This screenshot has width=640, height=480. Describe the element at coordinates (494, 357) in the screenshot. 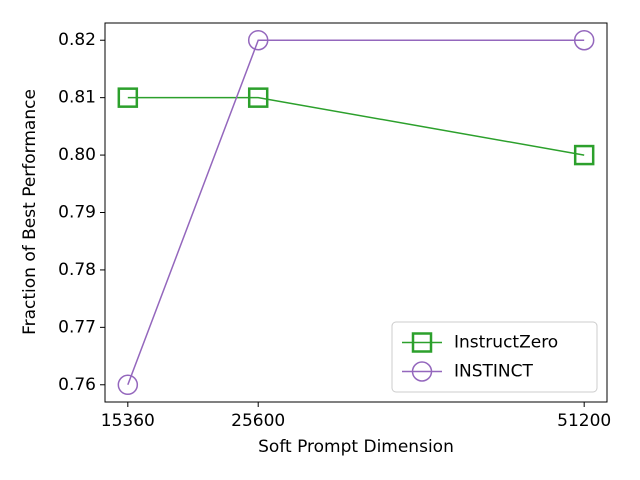

I see `legend-box` at that location.